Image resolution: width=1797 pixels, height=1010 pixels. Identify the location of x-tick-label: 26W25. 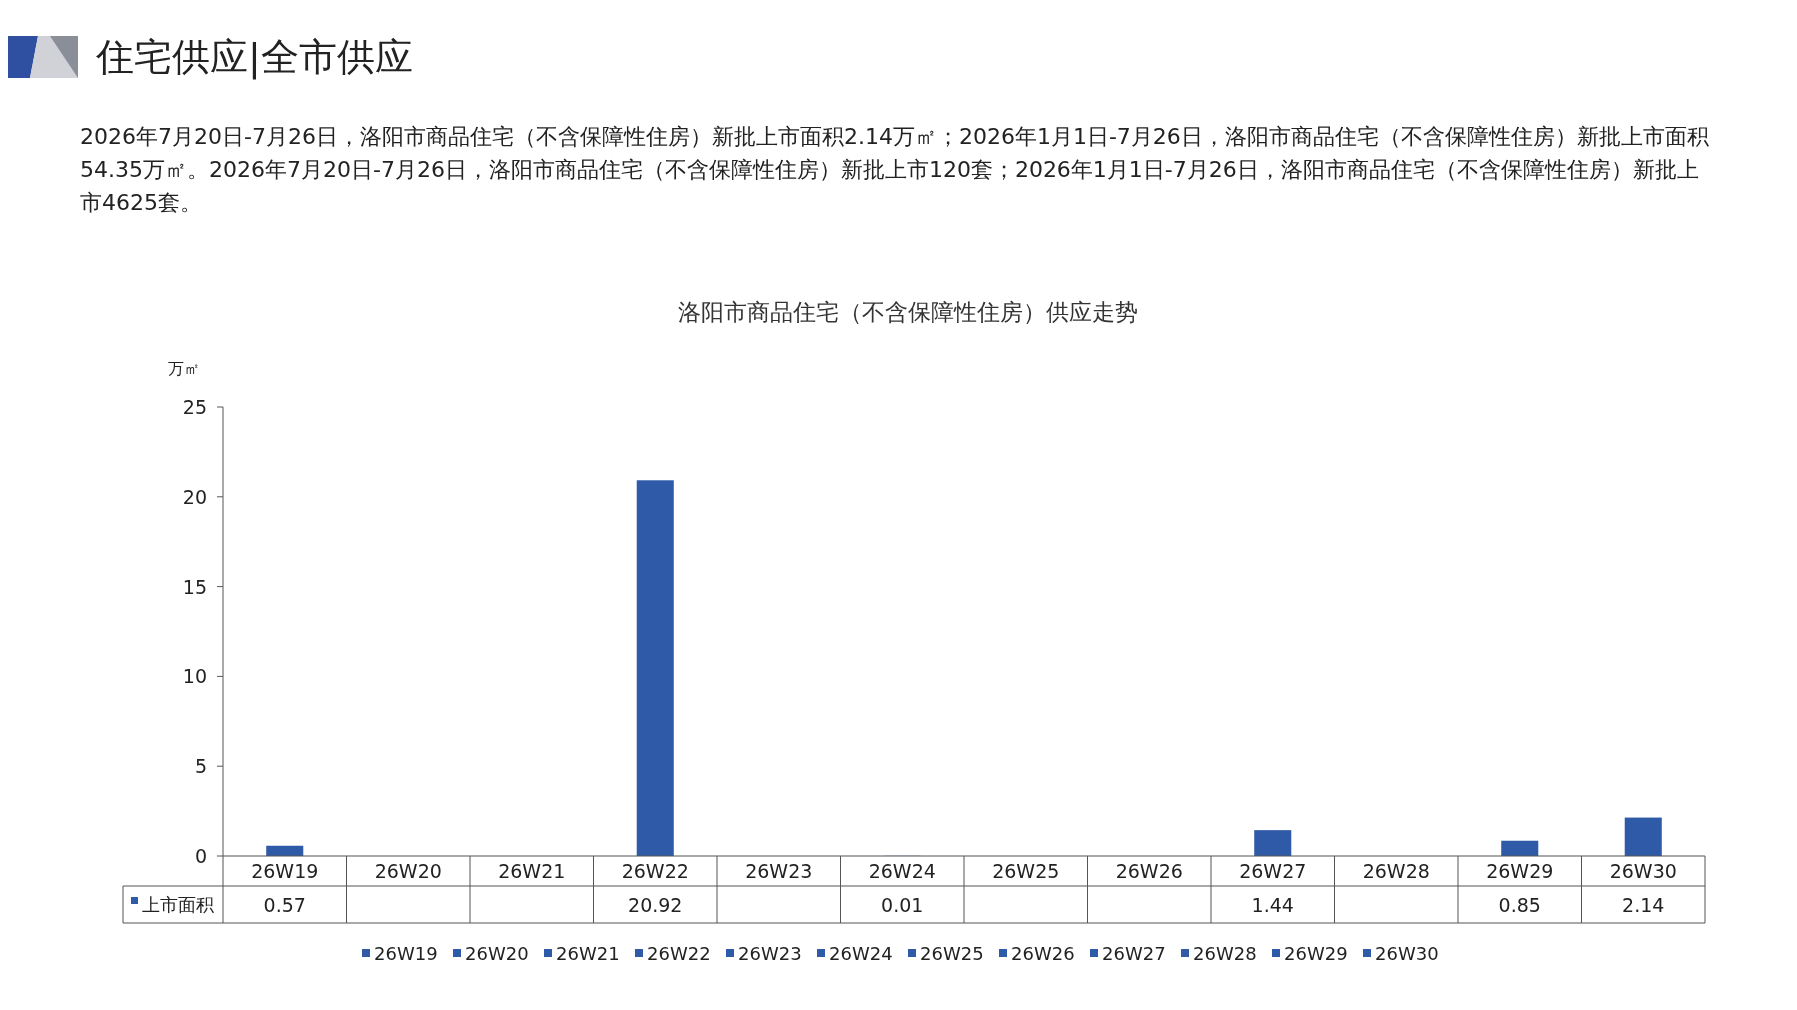
(1026, 871).